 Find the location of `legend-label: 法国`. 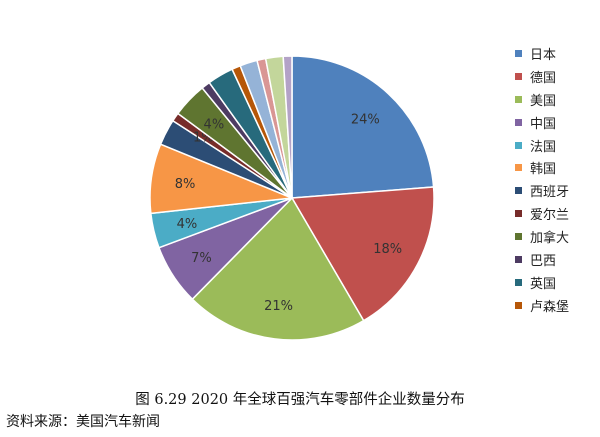

legend-label: 法国 is located at coordinates (543, 147).